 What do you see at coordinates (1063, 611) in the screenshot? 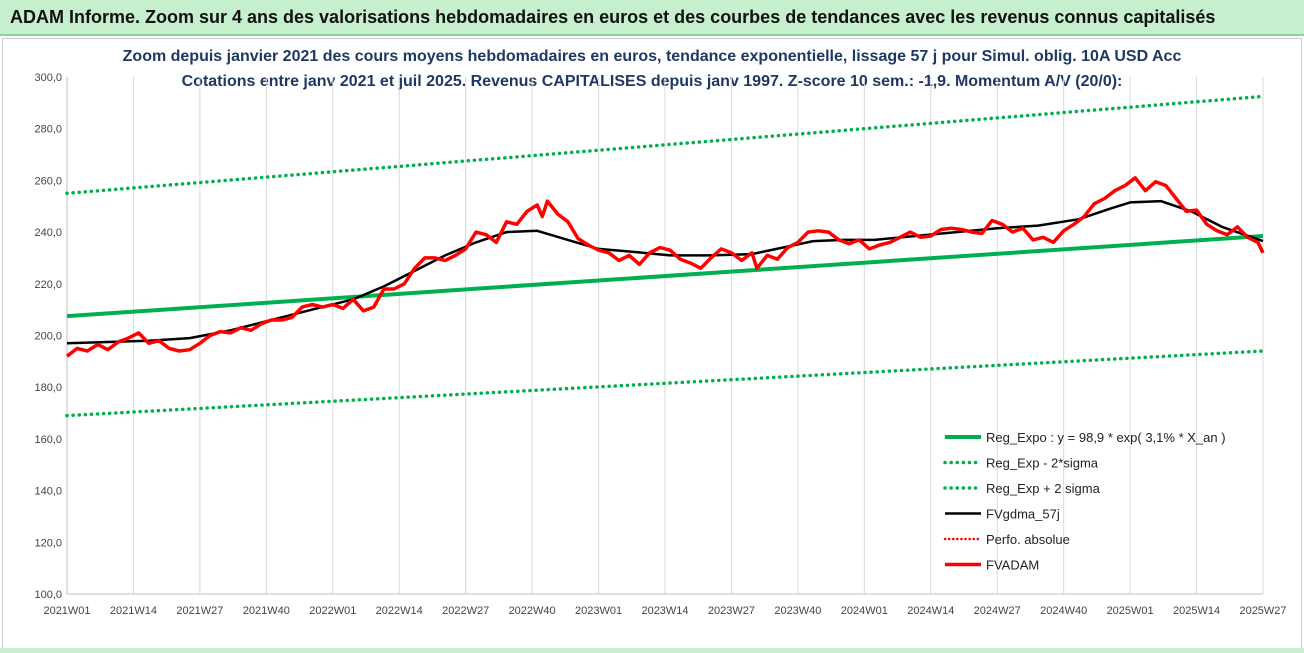
I see `x-tick-label: 2024W40` at bounding box center [1063, 611].